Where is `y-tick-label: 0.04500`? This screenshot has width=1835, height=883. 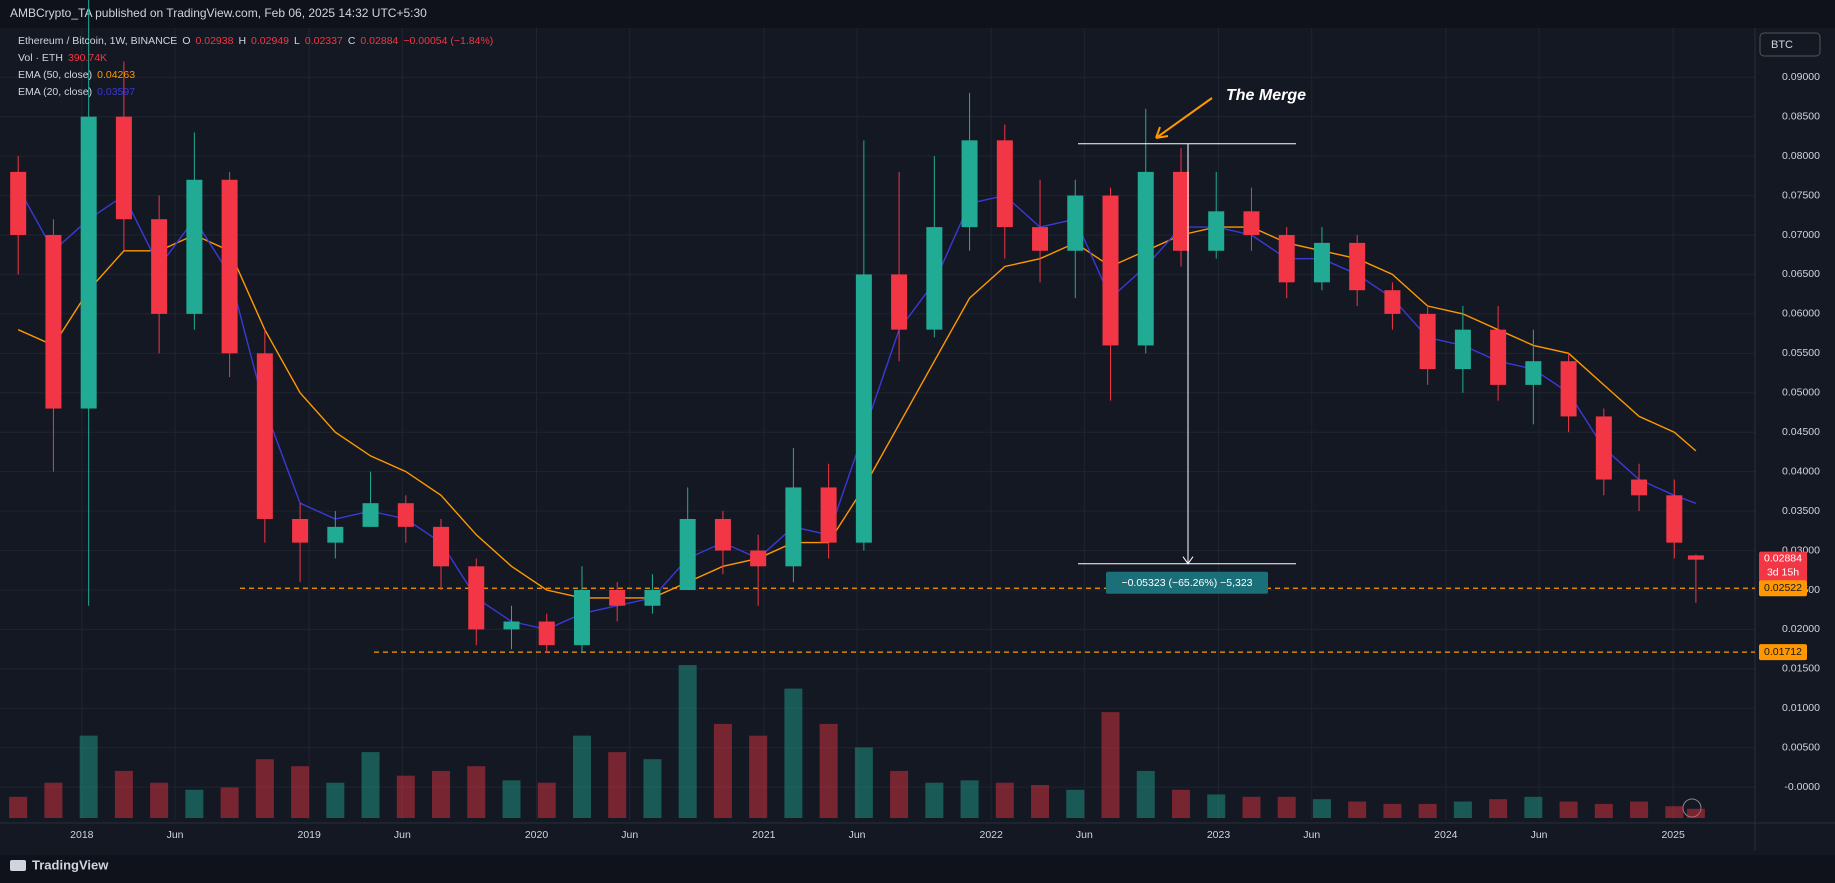
y-tick-label: 0.04500 is located at coordinates (1801, 432).